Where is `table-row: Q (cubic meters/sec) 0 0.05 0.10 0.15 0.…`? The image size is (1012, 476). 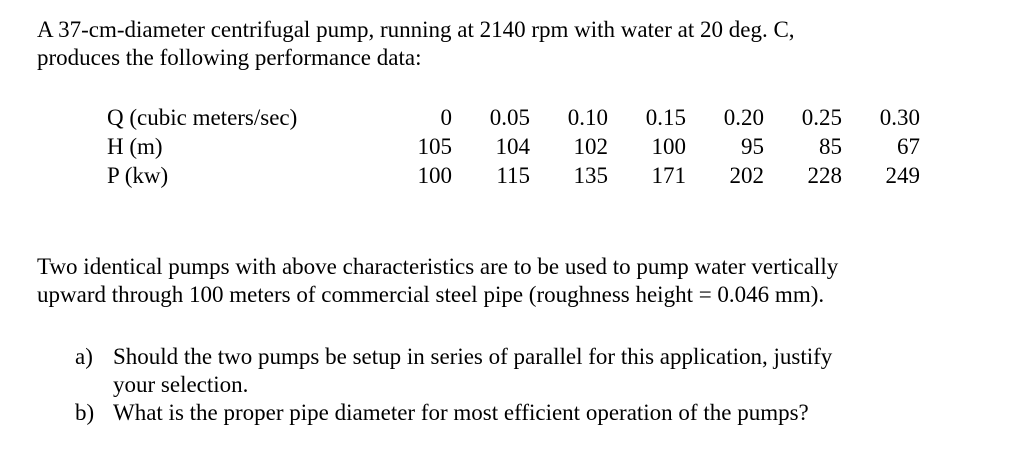
table-row: Q (cubic meters/sec) 0 0.05 0.10 0.15 0.… is located at coordinates (513, 117).